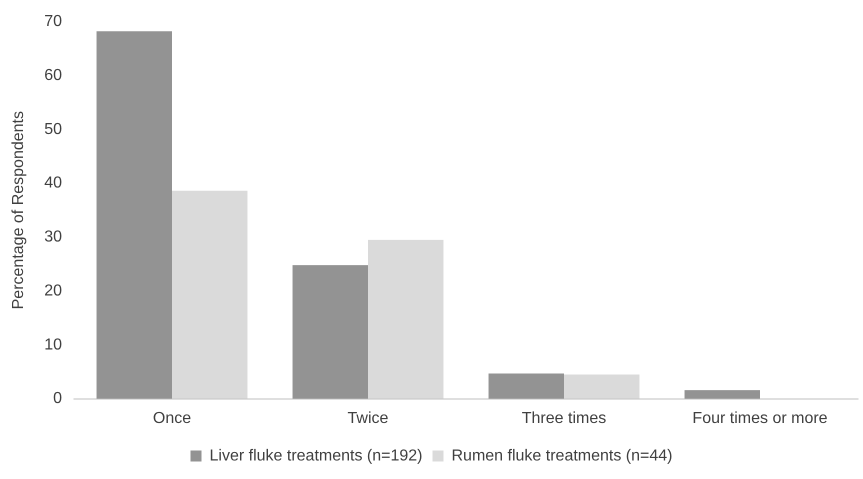  Describe the element at coordinates (53, 21) in the screenshot. I see `y-tick-label: 70` at that location.